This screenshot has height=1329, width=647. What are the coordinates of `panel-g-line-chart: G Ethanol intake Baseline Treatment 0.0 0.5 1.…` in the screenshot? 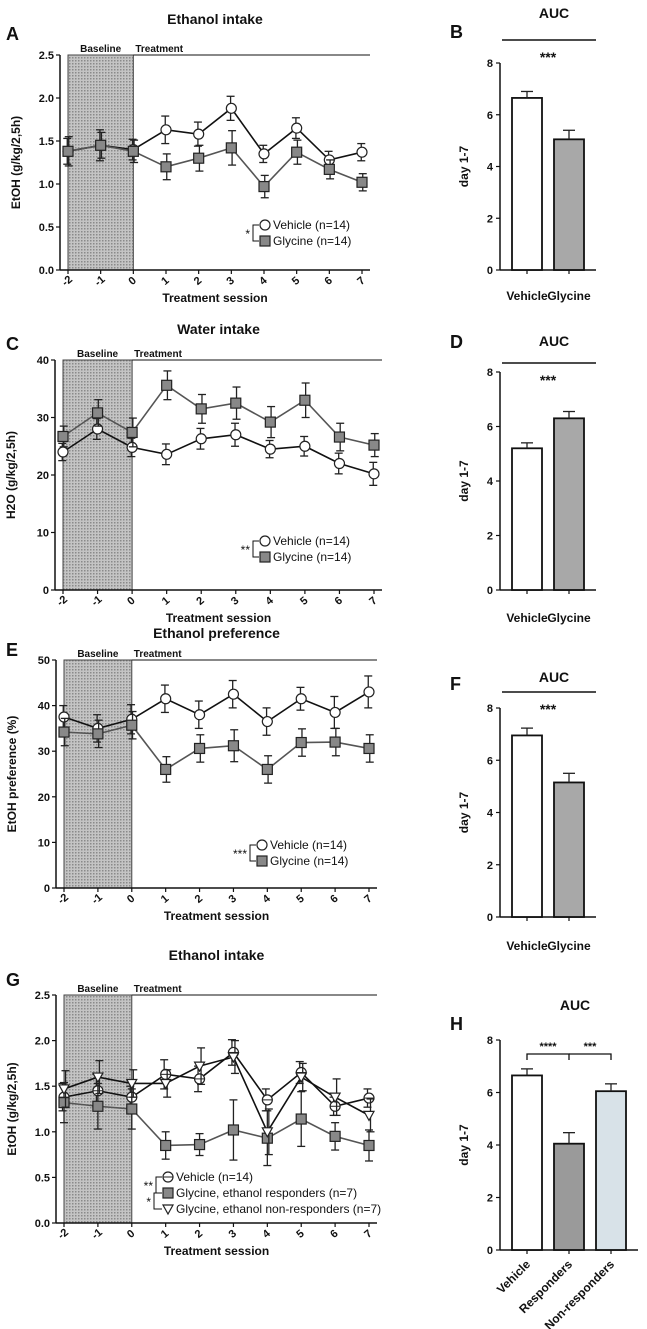 It's located at (193, 1102).